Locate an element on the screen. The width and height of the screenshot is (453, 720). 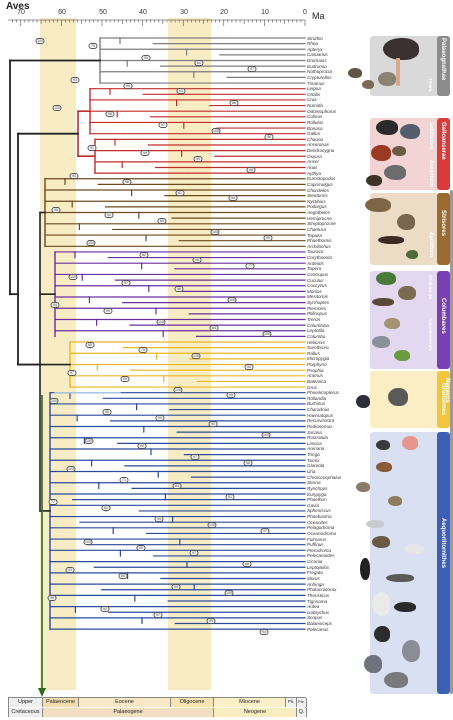
node-support-label: 94 is located at coordinates (55, 305).